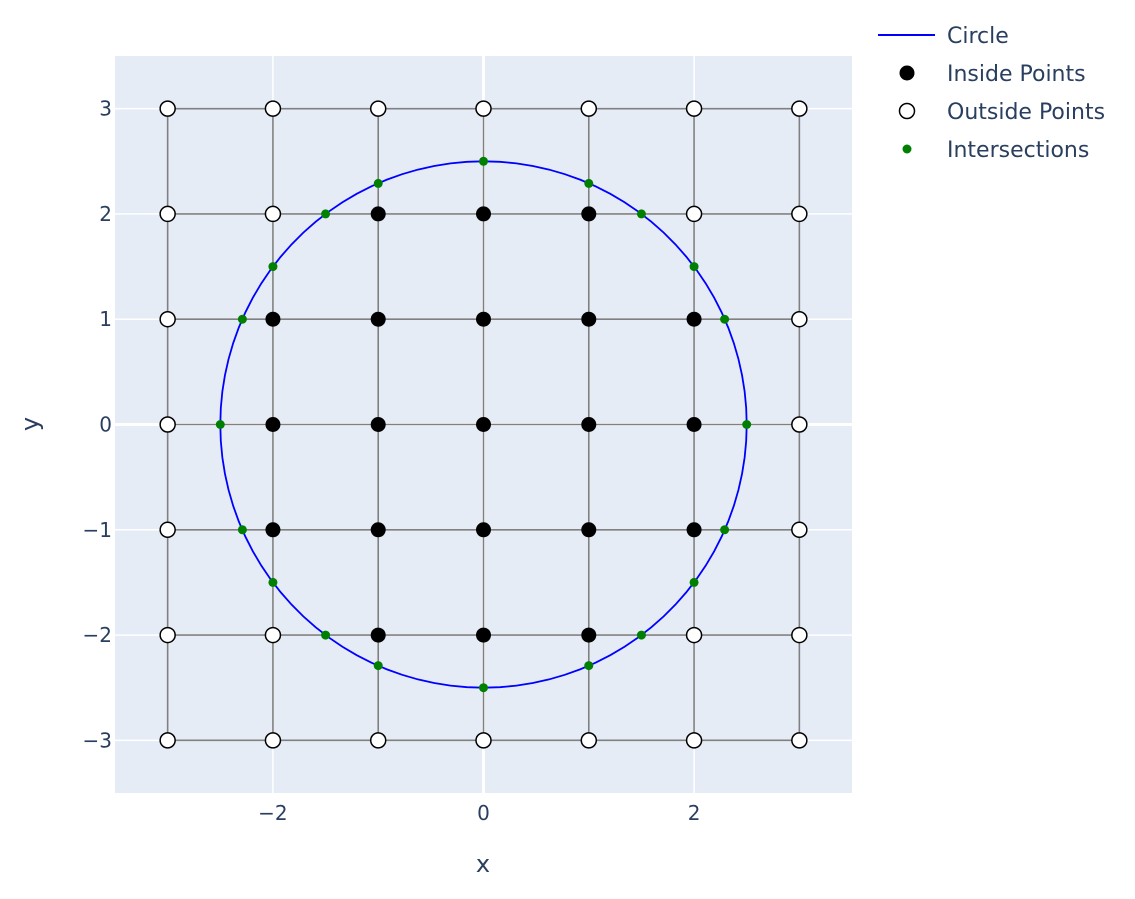 The height and width of the screenshot is (899, 1135). Describe the element at coordinates (694, 813) in the screenshot. I see `x-tick-label: 2` at that location.